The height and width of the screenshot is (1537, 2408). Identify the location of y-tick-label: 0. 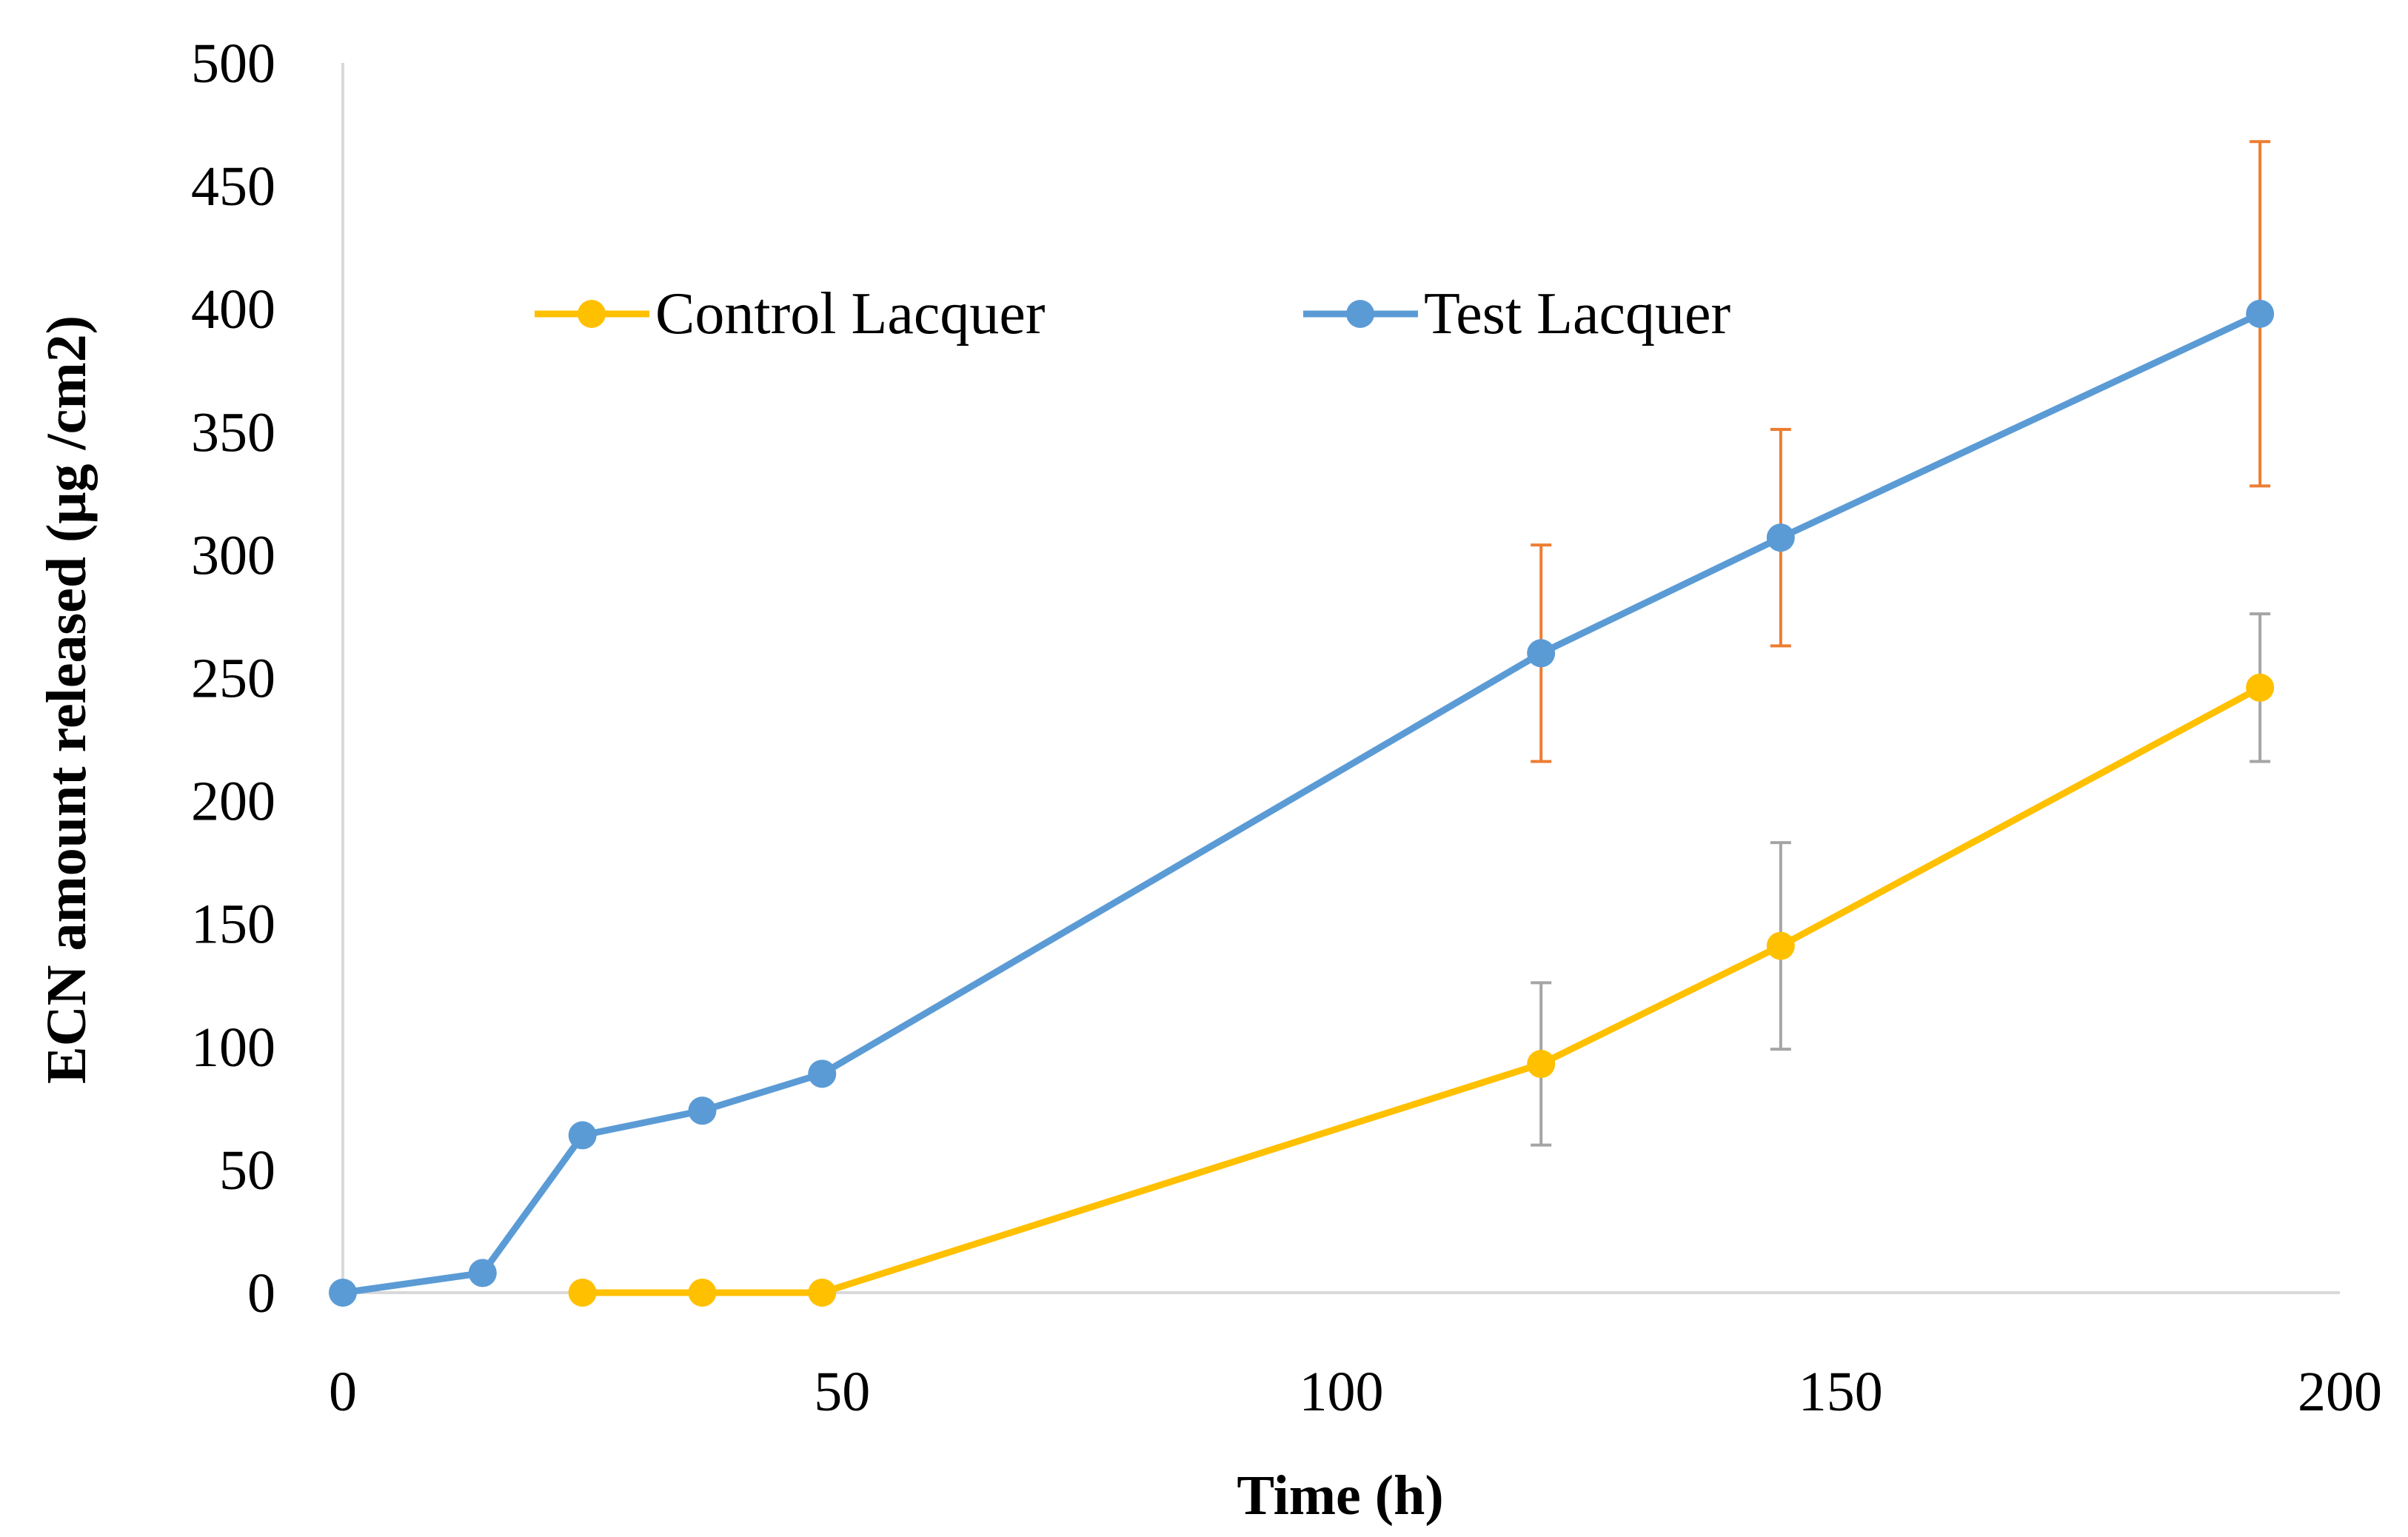
(261, 1294).